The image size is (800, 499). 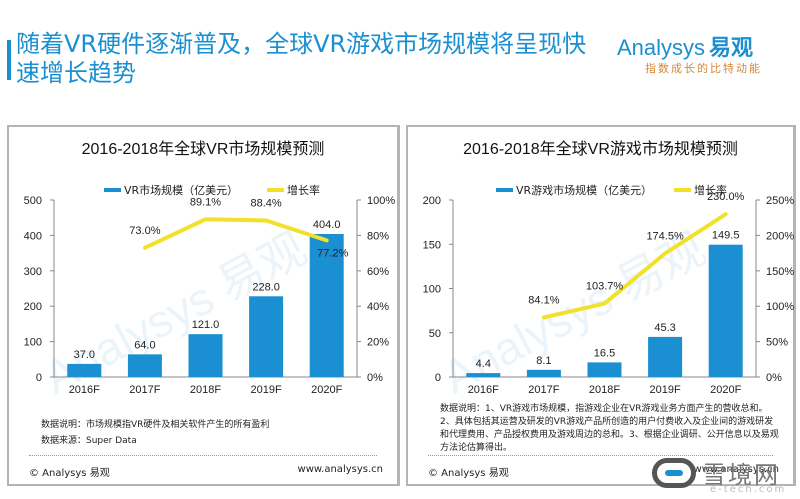 What do you see at coordinates (84, 355) in the screenshot?
I see `bar-value-label: 37.0` at bounding box center [84, 355].